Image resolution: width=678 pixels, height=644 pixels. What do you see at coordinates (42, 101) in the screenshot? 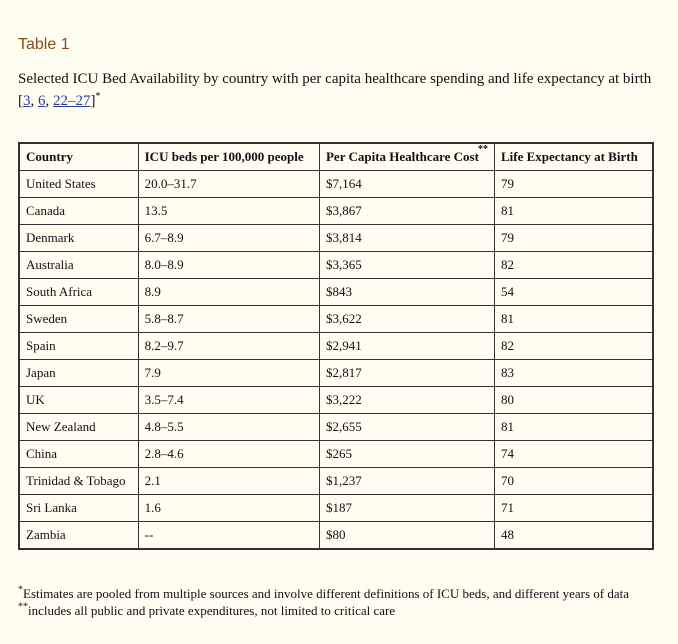
I see `reference-link: 6` at bounding box center [42, 101].